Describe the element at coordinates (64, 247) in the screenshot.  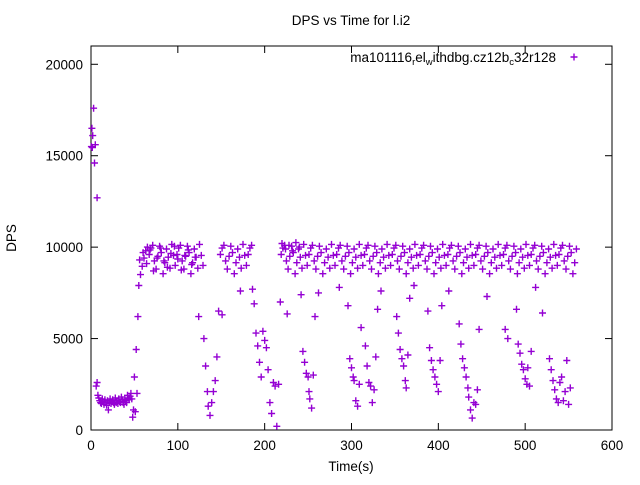
I see `y-tick-label: 10000` at that location.